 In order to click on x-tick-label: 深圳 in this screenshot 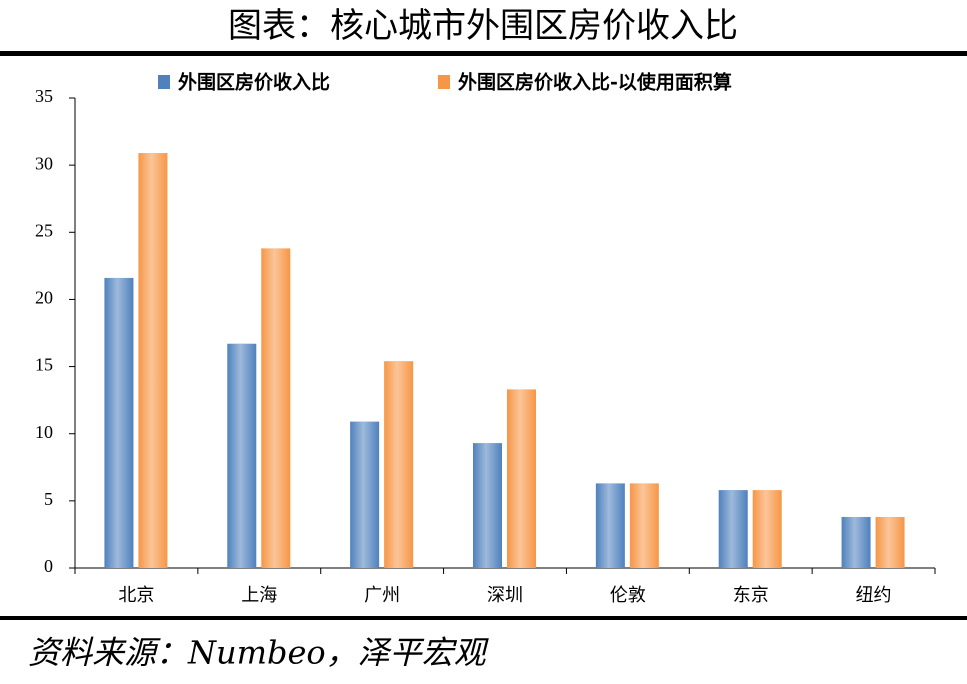, I will do `click(505, 595)`.